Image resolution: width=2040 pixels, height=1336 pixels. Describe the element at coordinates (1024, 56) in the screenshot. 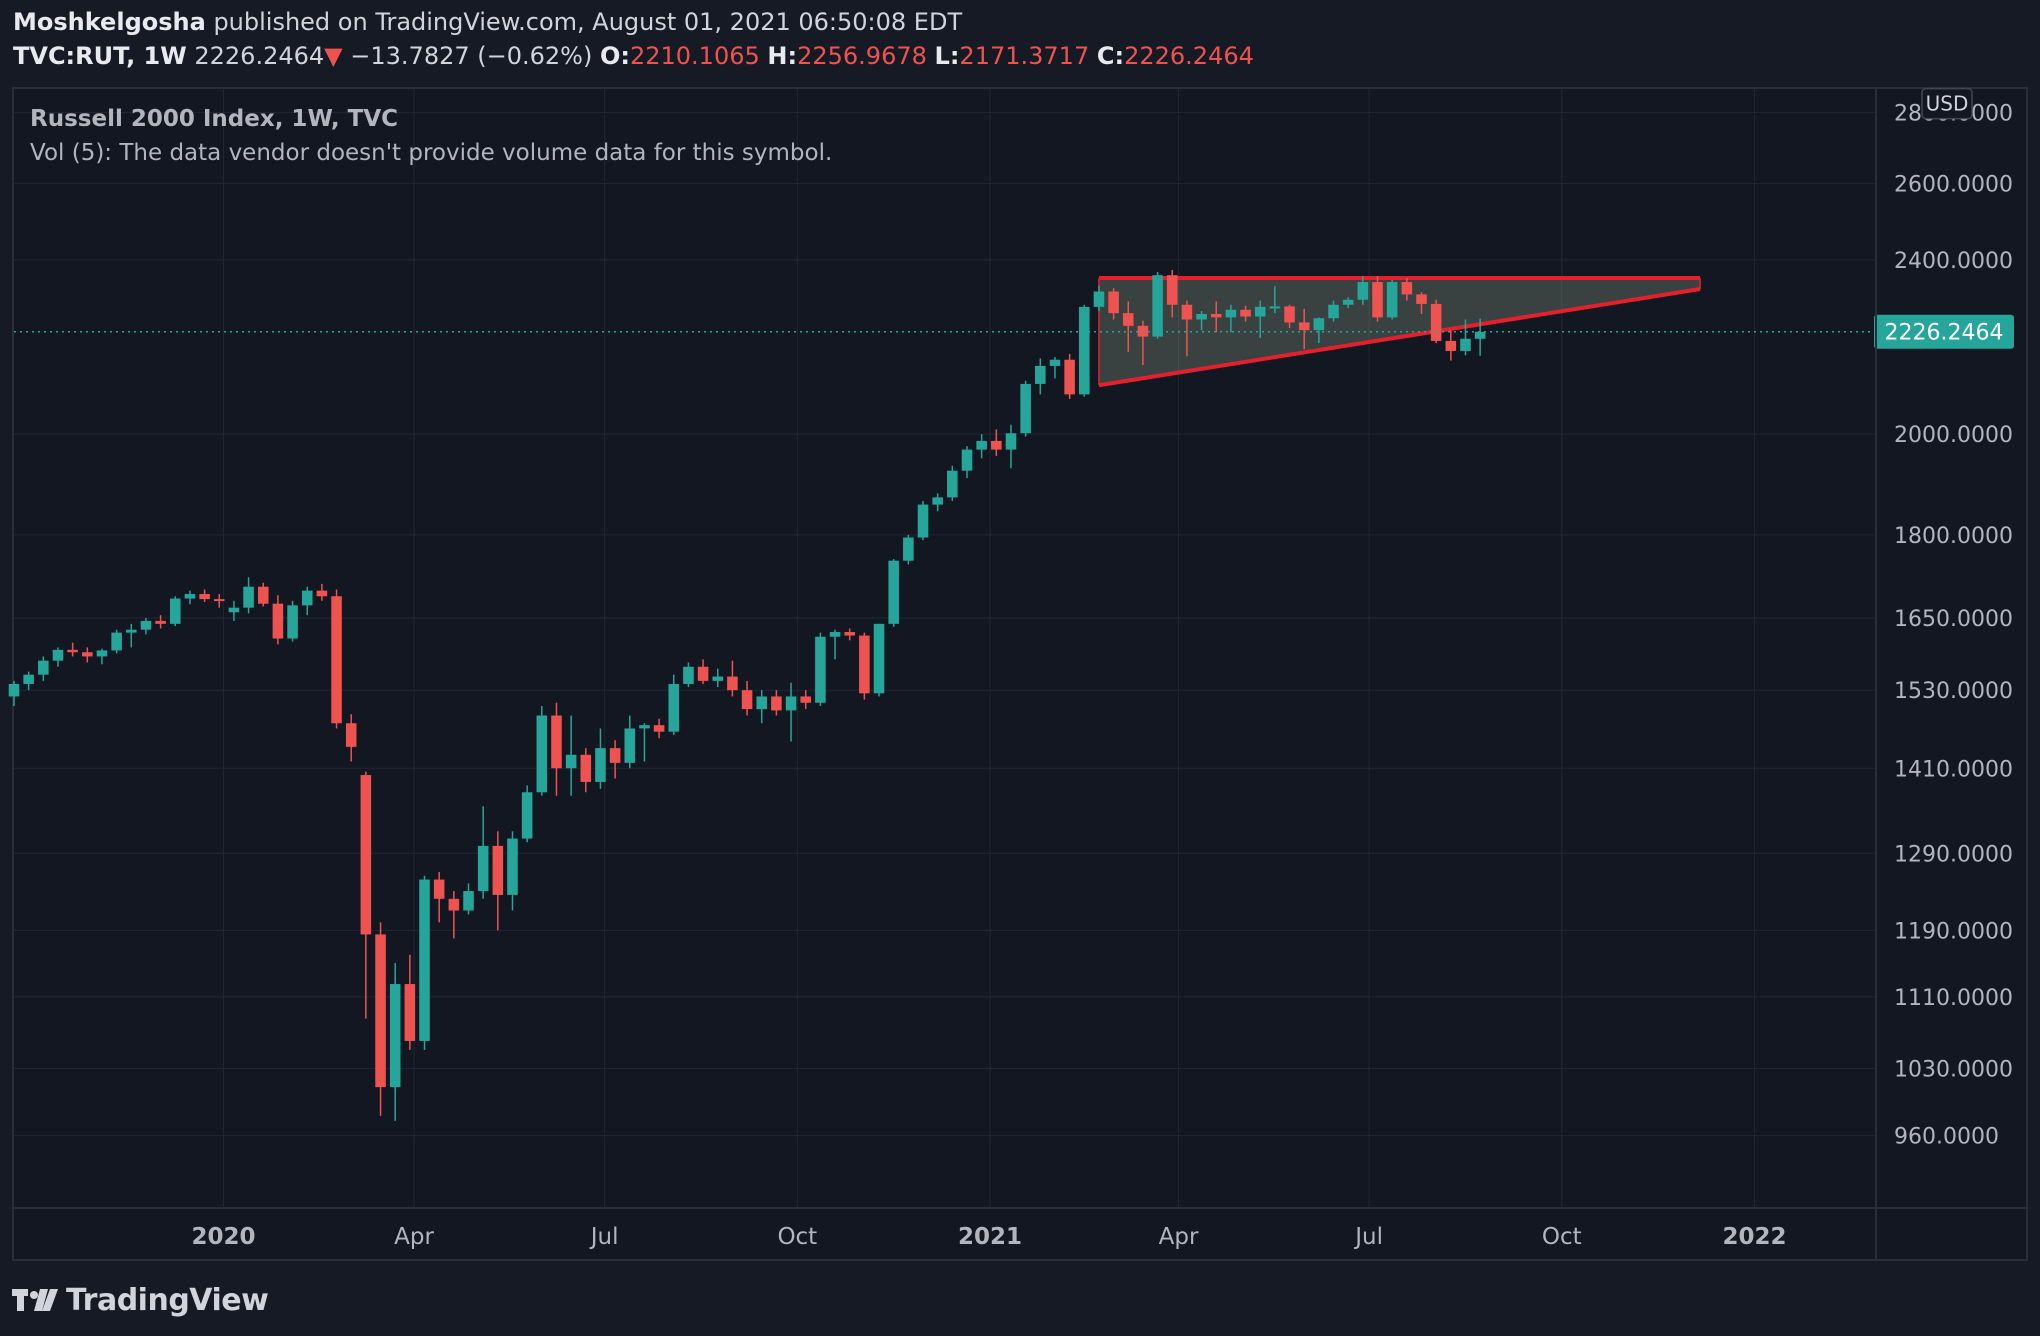

I see `low-value: 2171.3717` at that location.